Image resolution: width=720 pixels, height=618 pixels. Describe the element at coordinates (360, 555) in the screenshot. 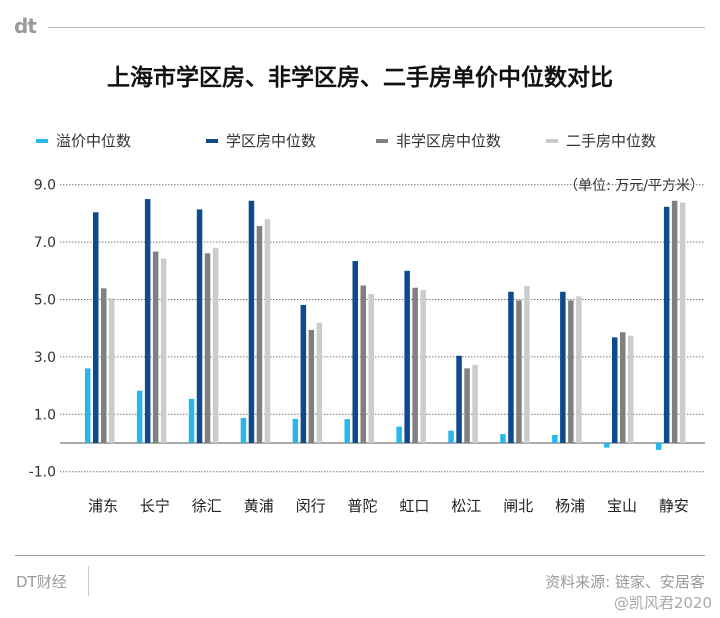

I see `footer-rule` at that location.